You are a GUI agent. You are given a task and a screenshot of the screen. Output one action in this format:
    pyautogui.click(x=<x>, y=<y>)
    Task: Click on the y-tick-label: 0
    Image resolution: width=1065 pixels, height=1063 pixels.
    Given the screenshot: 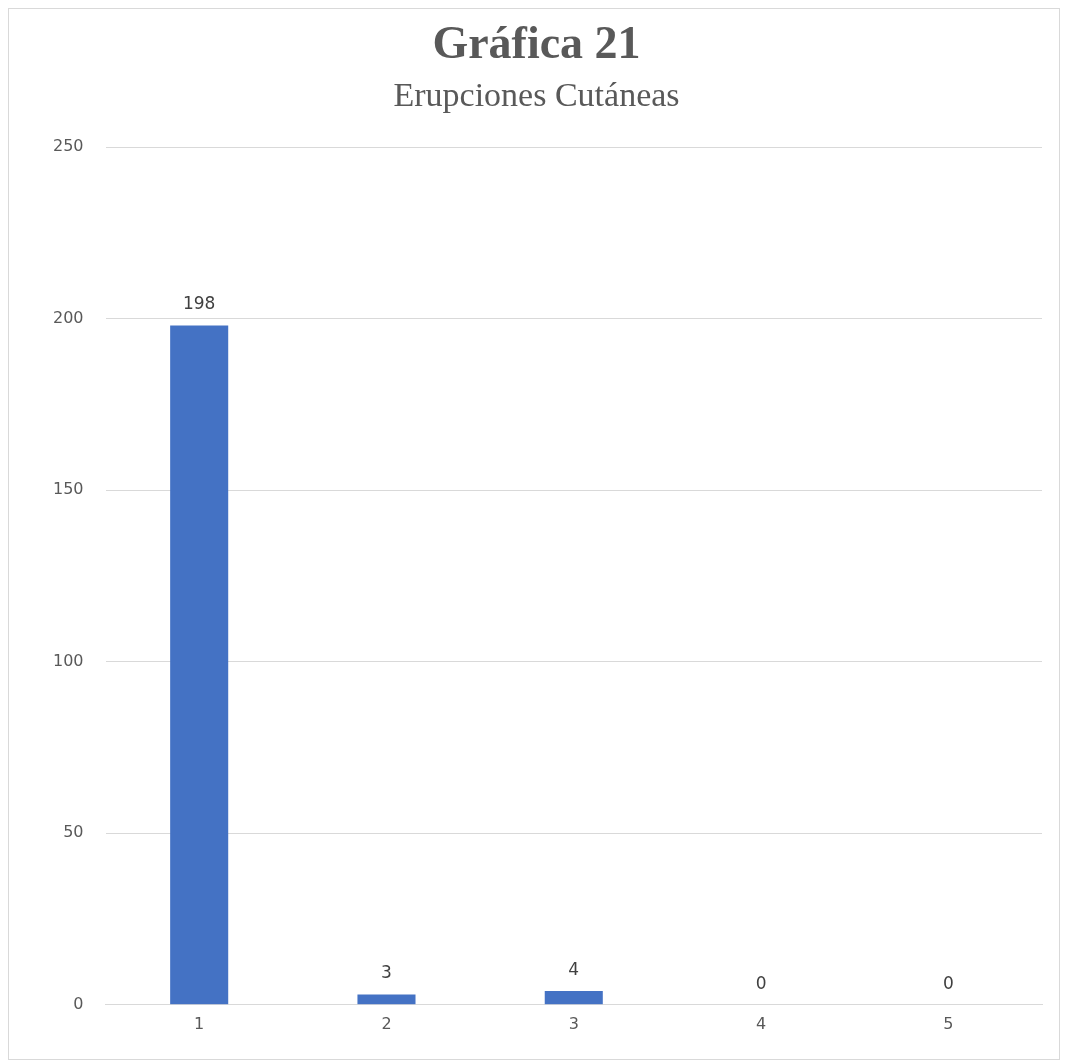 What is the action you would take?
    pyautogui.click(x=78, y=1003)
    